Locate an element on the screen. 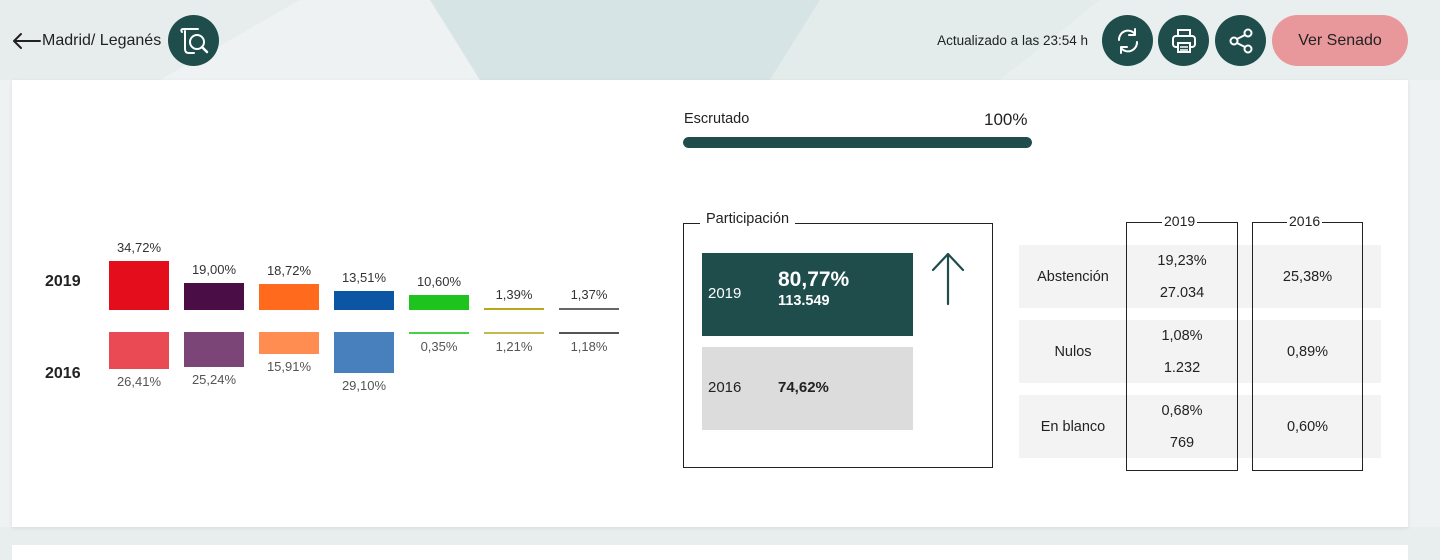  back-label: Madrid/ Leganés is located at coordinates (102, 40).